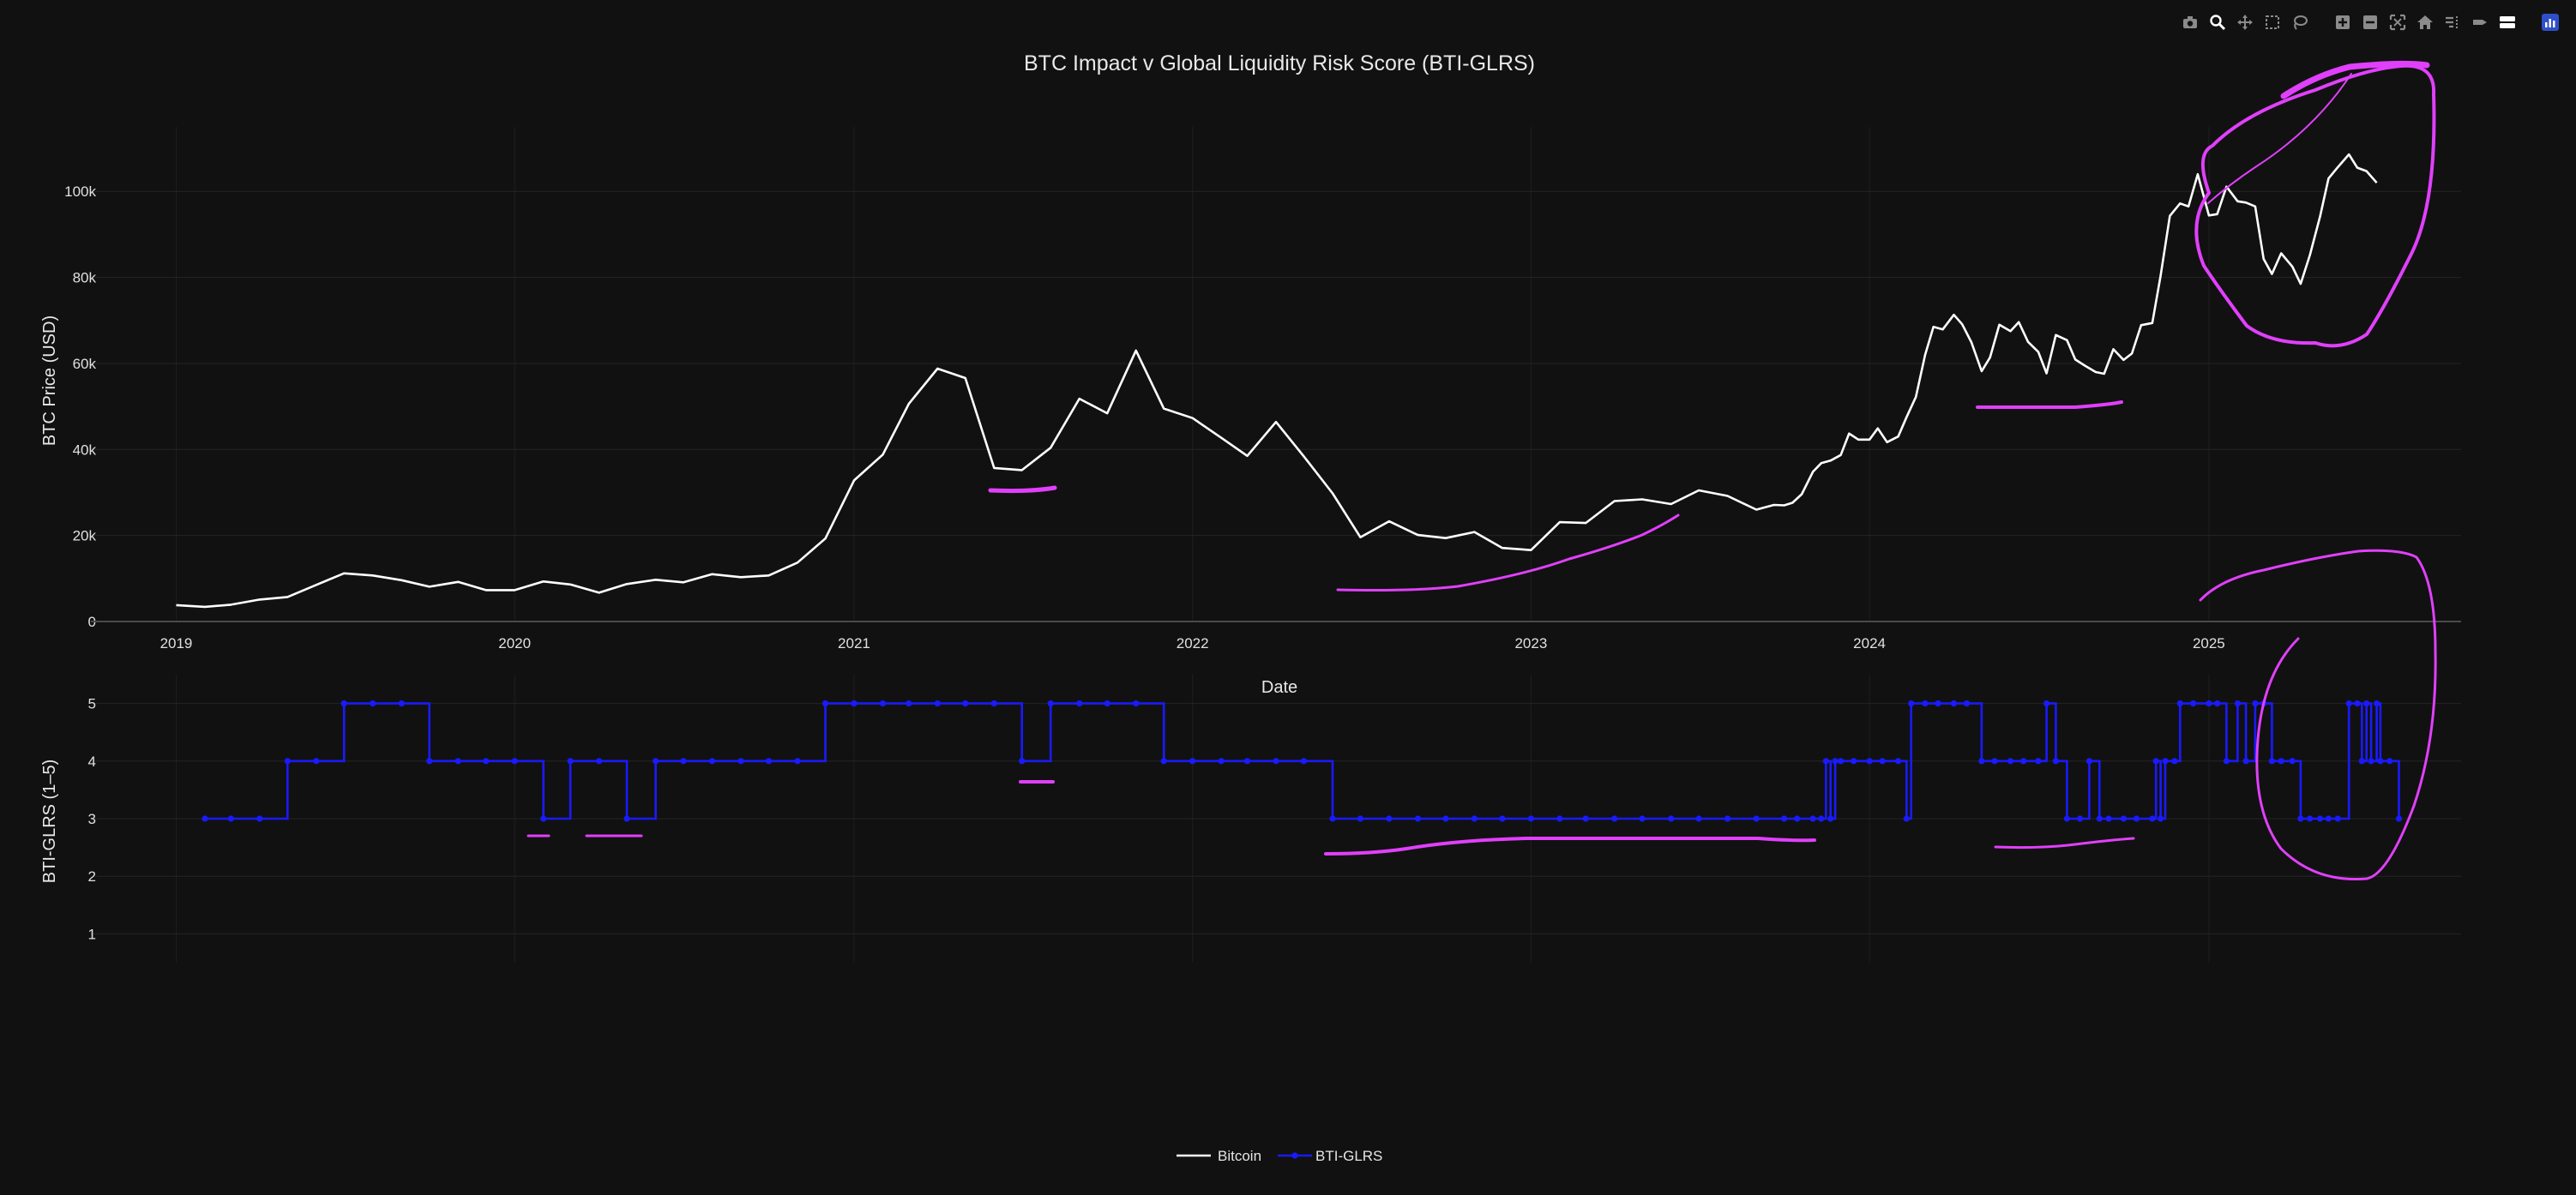 This screenshot has width=2576, height=1195. Describe the element at coordinates (92, 704) in the screenshot. I see `y-tick-label: 5` at that location.